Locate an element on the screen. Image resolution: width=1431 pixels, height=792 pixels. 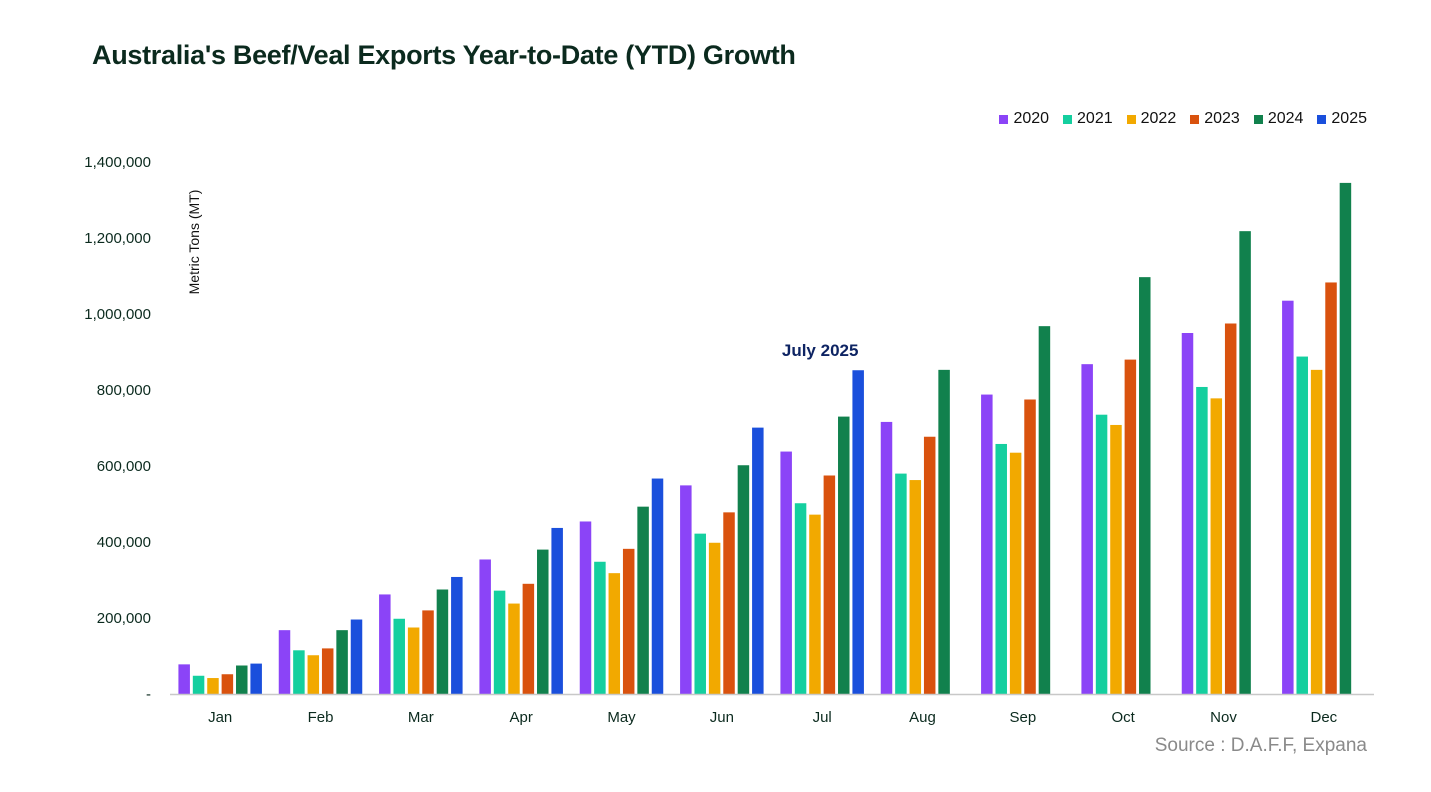
legend-item-2021: 2021 is located at coordinates (1088, 119).